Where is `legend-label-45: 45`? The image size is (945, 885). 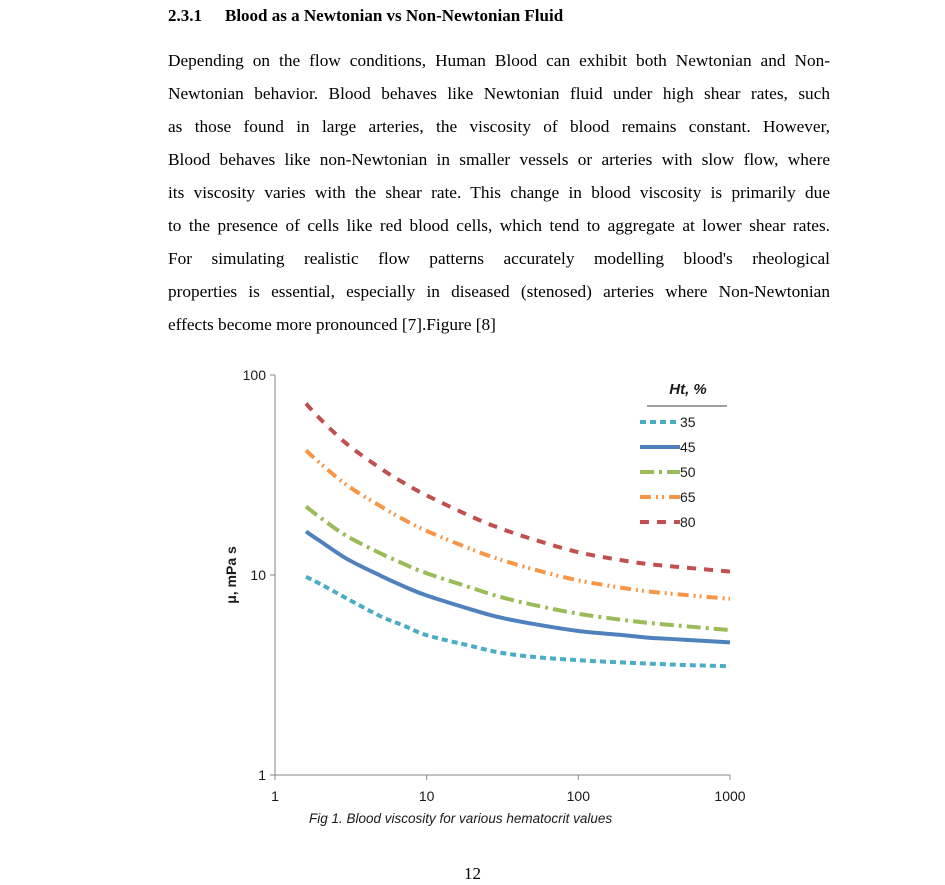
legend-label-45: 45 is located at coordinates (688, 447).